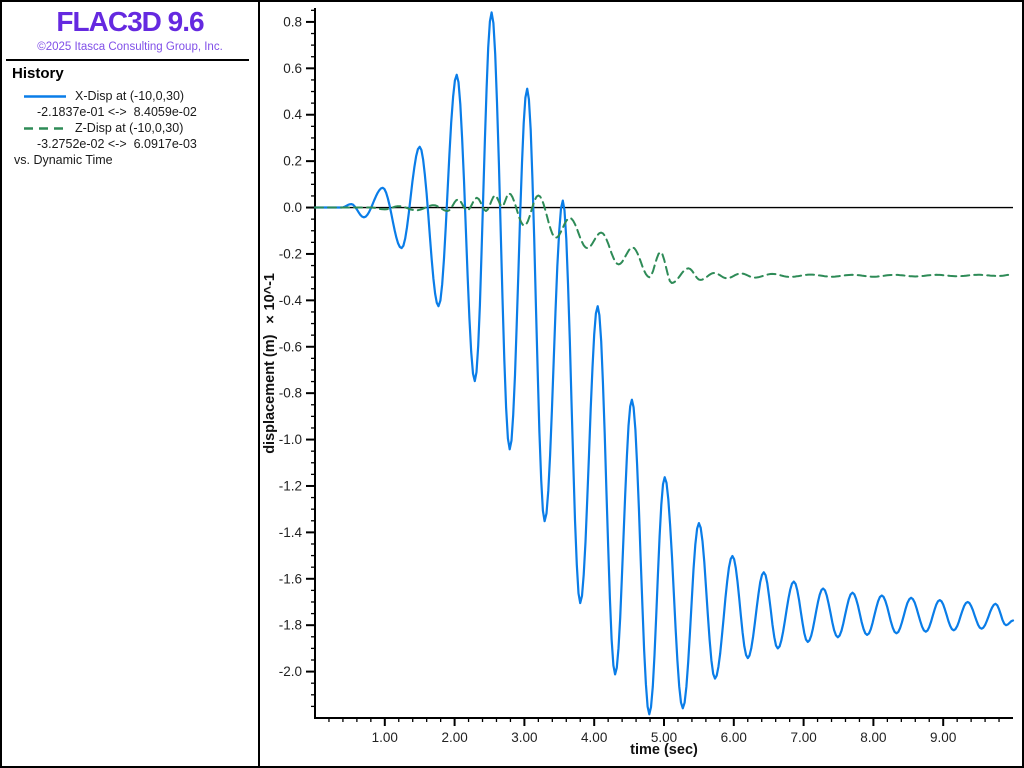 The height and width of the screenshot is (768, 1024). Describe the element at coordinates (664, 737) in the screenshot. I see `x-tick-label: 5.00` at that location.